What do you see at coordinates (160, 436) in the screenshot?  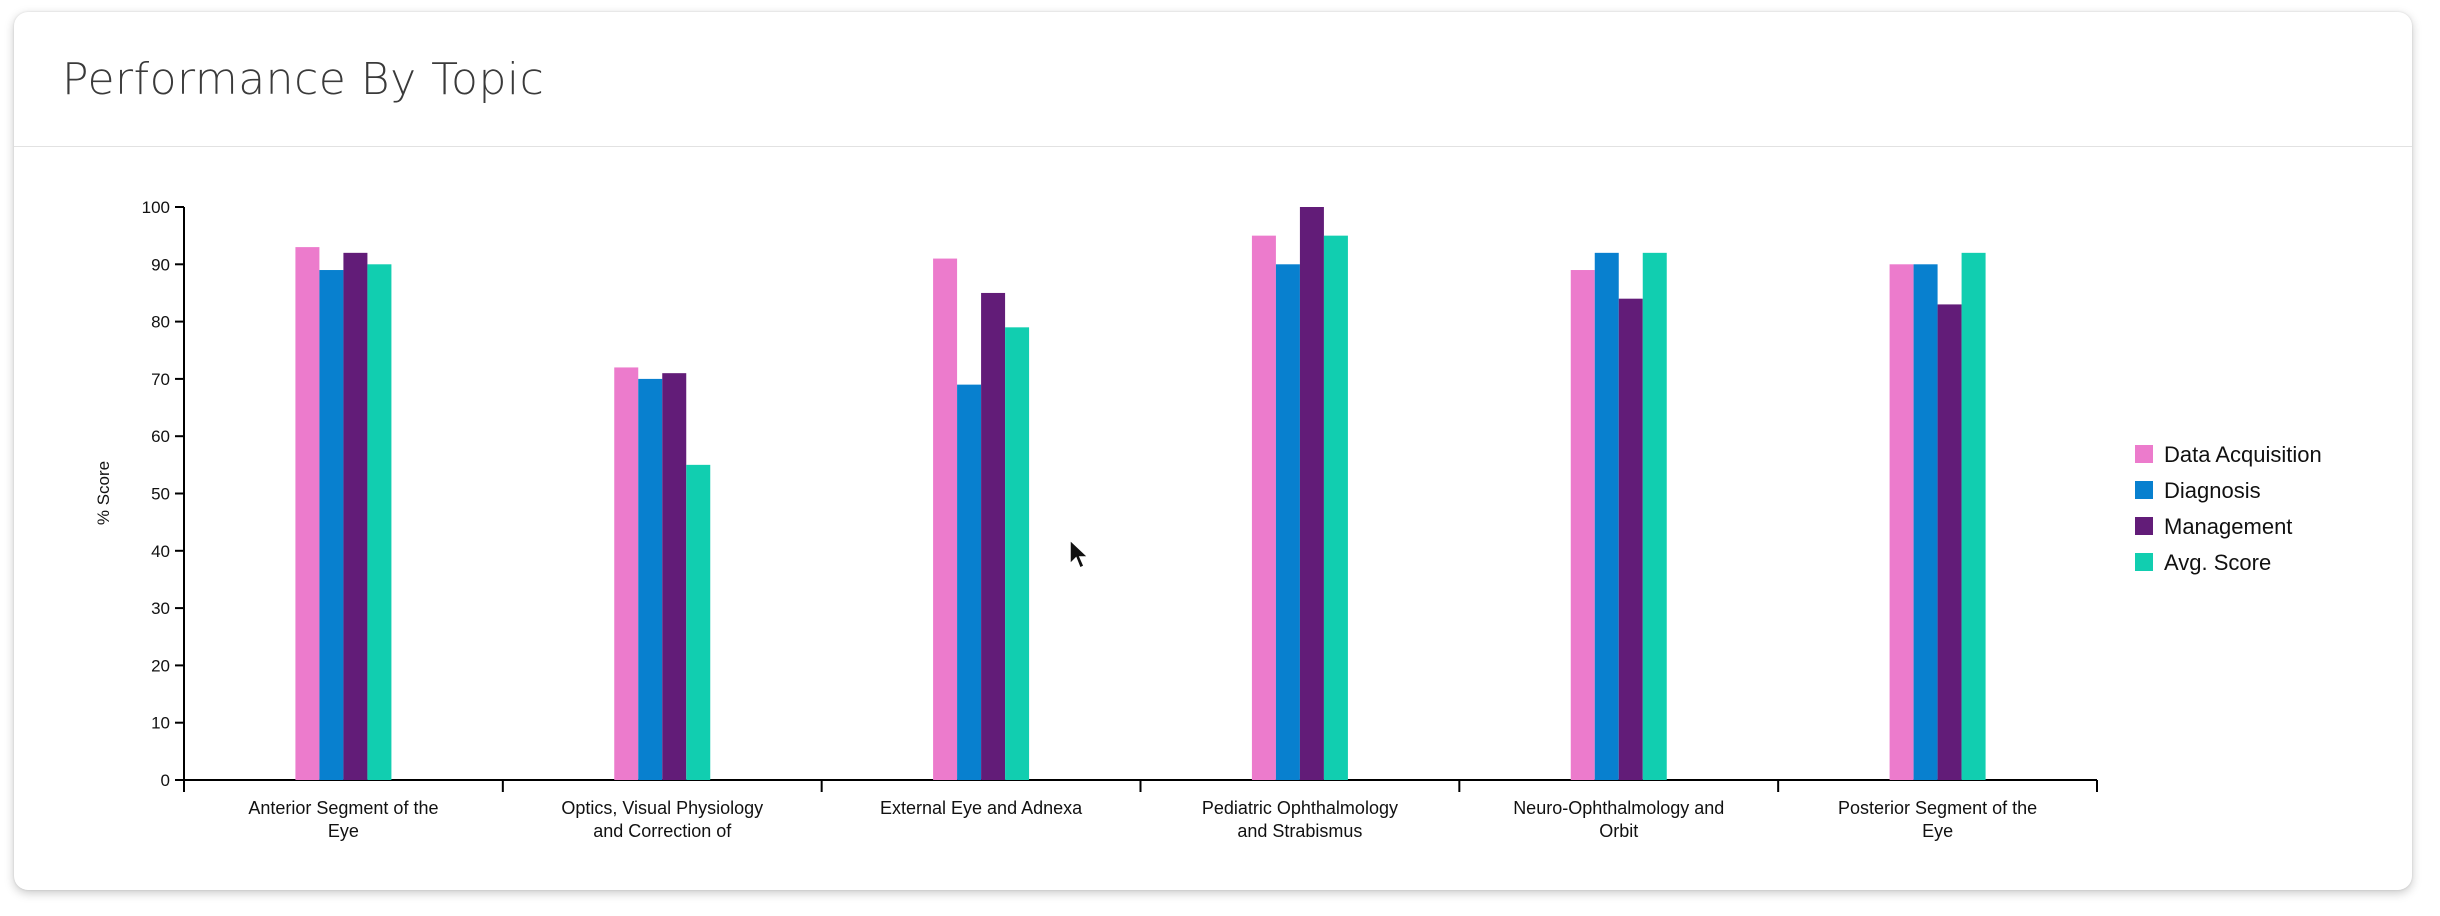 I see `y-tick-label: 60` at bounding box center [160, 436].